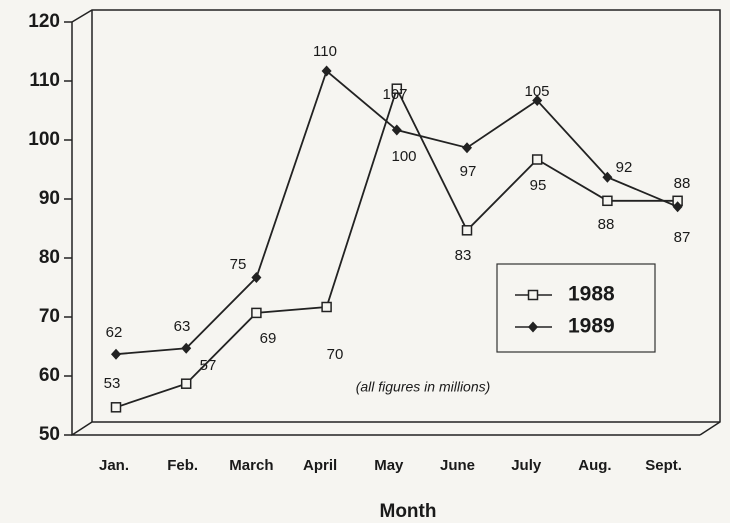 This screenshot has height=523, width=730. Describe the element at coordinates (389, 465) in the screenshot. I see `x-tick-label: May` at that location.